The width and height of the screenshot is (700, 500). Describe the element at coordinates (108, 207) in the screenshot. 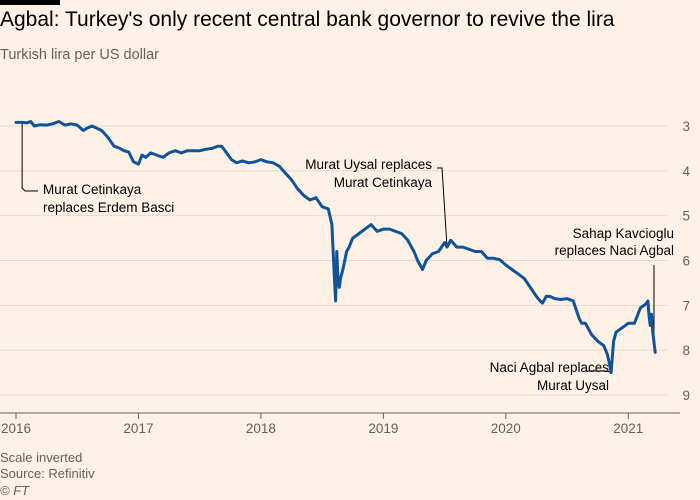

I see `annotation-label: replaces Erdem Basci` at that location.